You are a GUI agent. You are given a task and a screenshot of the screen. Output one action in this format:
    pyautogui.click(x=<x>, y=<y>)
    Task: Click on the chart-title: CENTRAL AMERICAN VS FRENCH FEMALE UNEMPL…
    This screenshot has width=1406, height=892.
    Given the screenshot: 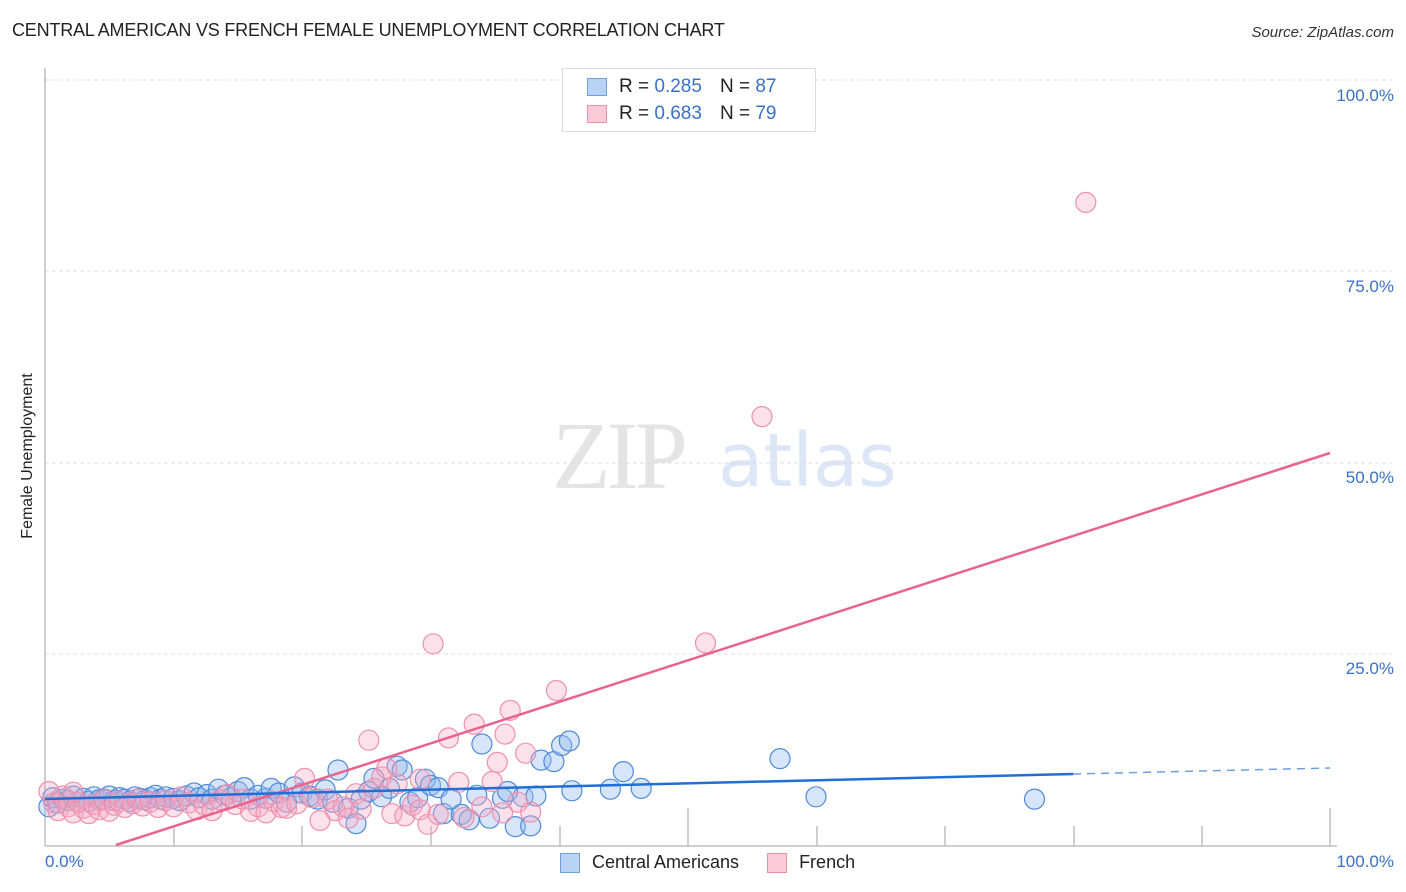 What is the action you would take?
    pyautogui.click(x=368, y=30)
    